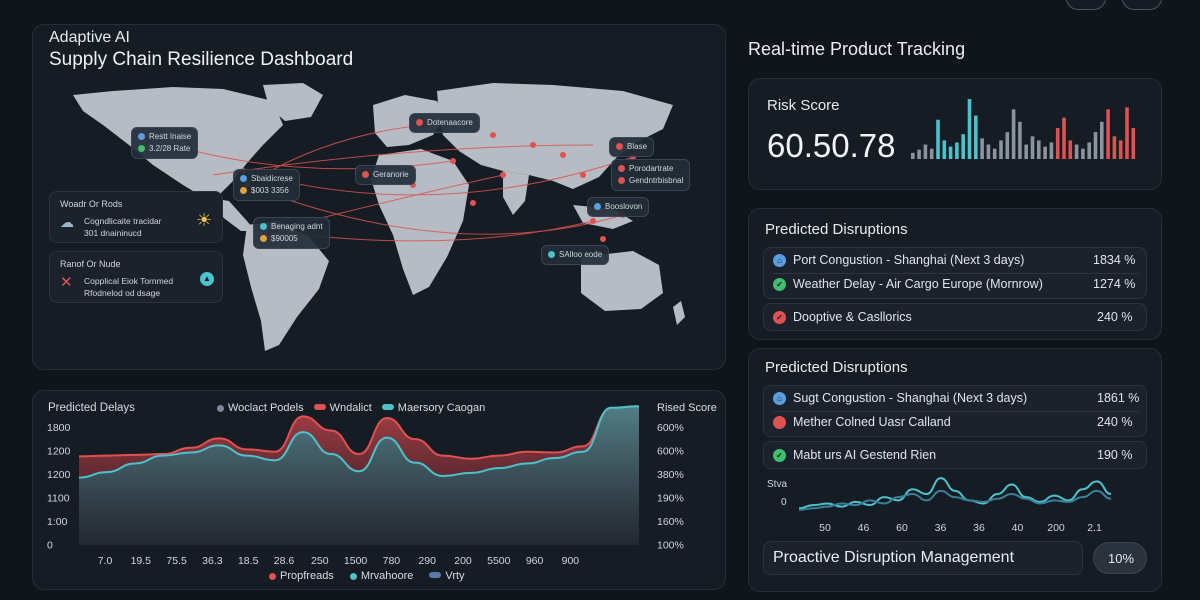 The height and width of the screenshot is (600, 1200). Describe the element at coordinates (58, 499) in the screenshot. I see `y-tick-label: 1100` at that location.